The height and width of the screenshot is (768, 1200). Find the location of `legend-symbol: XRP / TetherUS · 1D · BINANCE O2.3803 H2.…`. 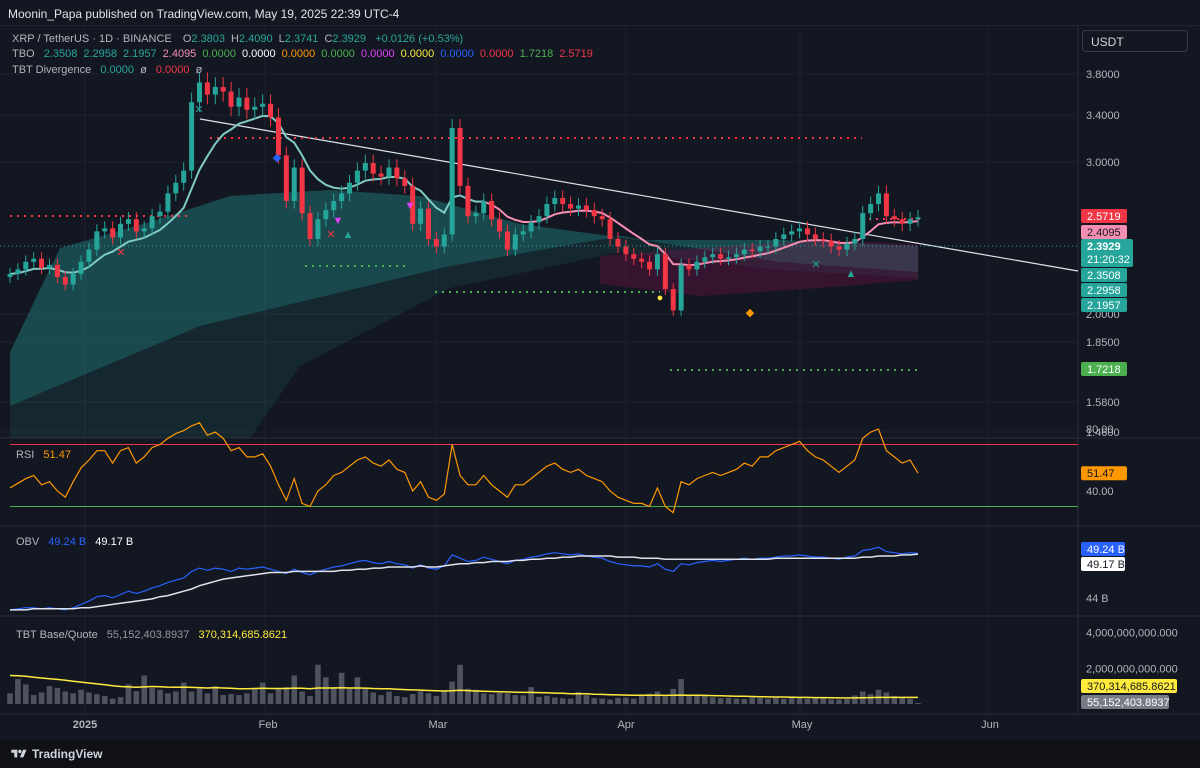

legend-symbol: XRP / TetherUS · 1D · BINANCE O2.3803 H2.… is located at coordinates (237, 39).